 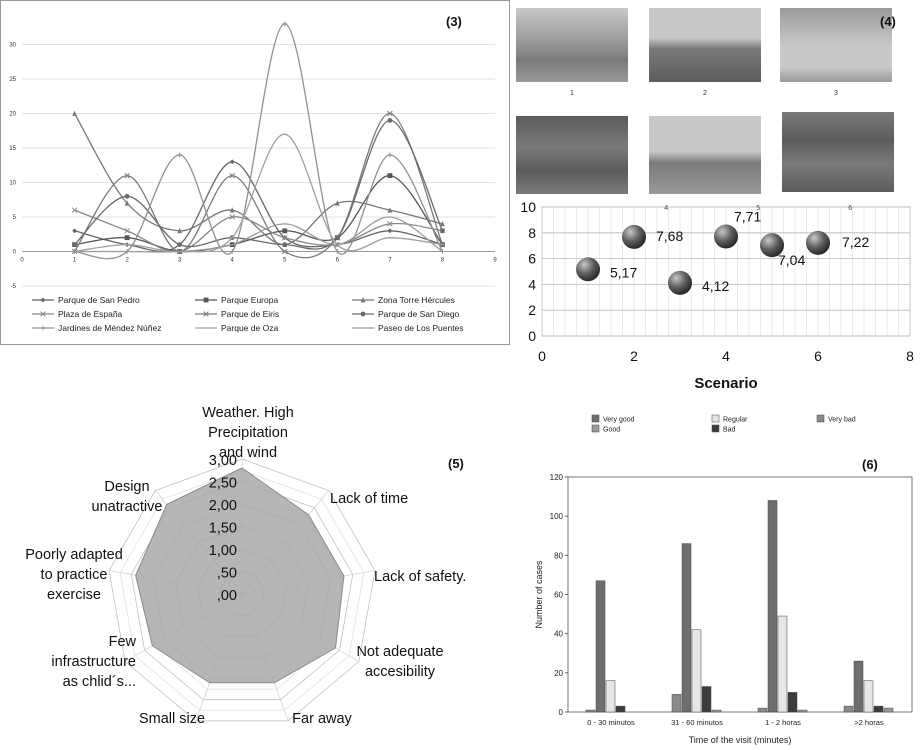 I want to click on legend-label: Parque de Eiris, so click(x=250, y=314).